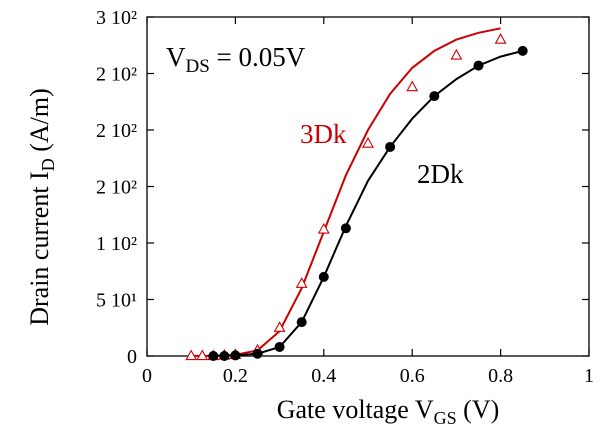  I want to click on x-tick-label: 0.6, so click(412, 376).